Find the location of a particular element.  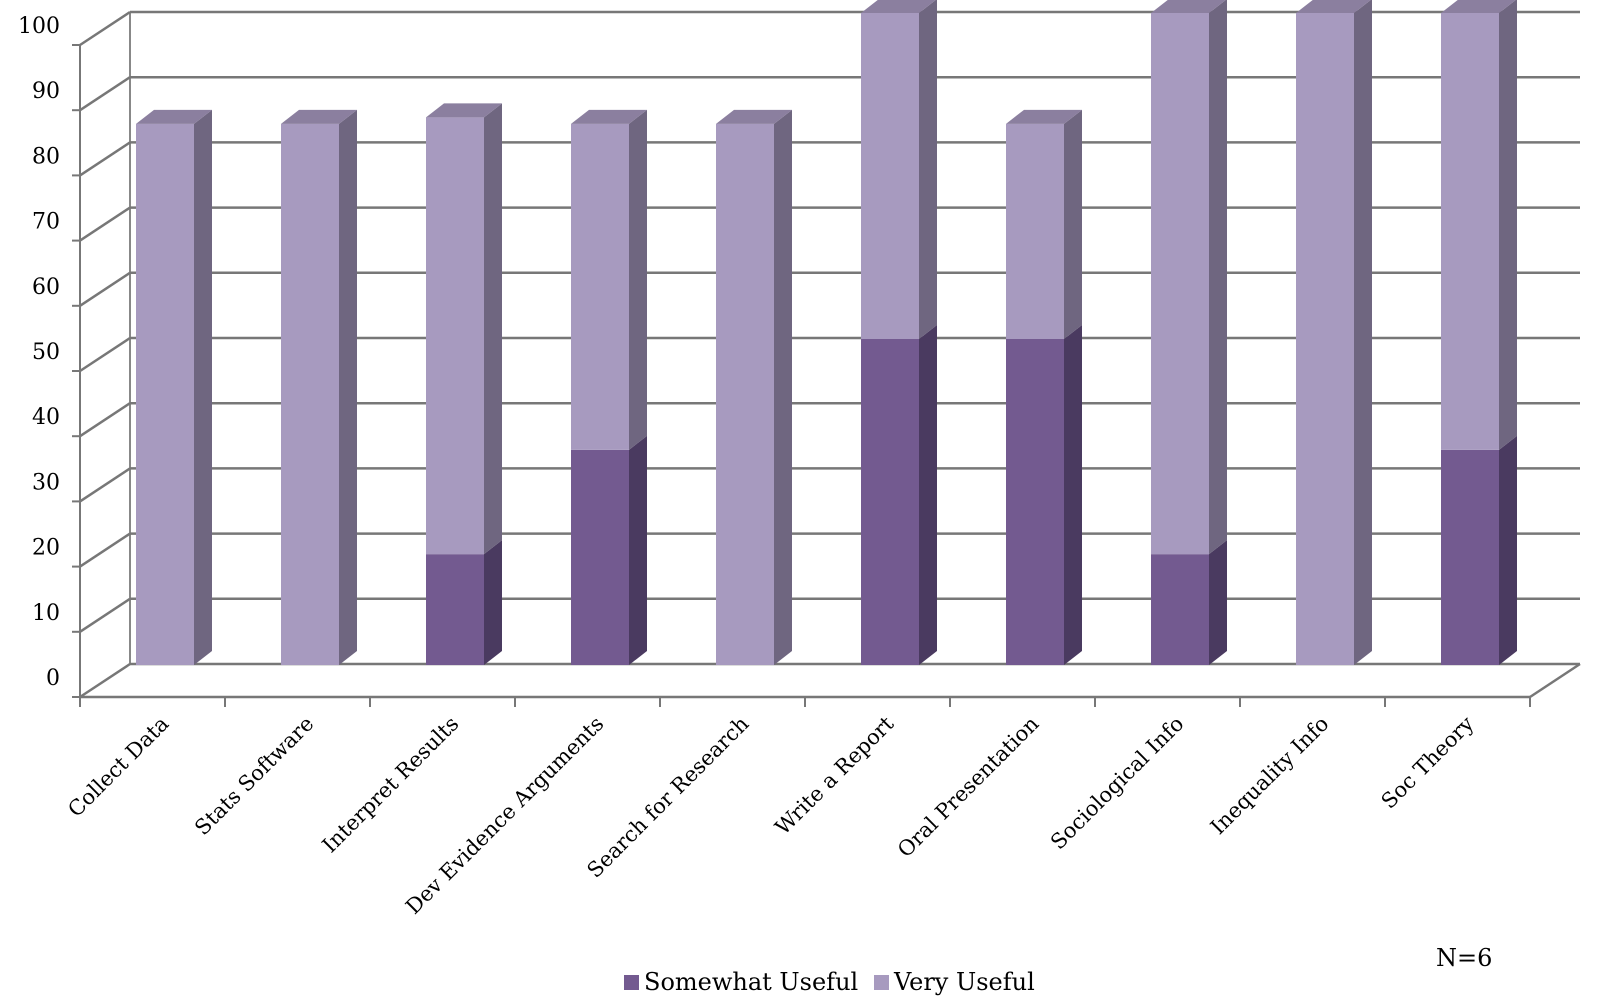

x-tick-label-stats-software: Stats Software is located at coordinates (254, 776).